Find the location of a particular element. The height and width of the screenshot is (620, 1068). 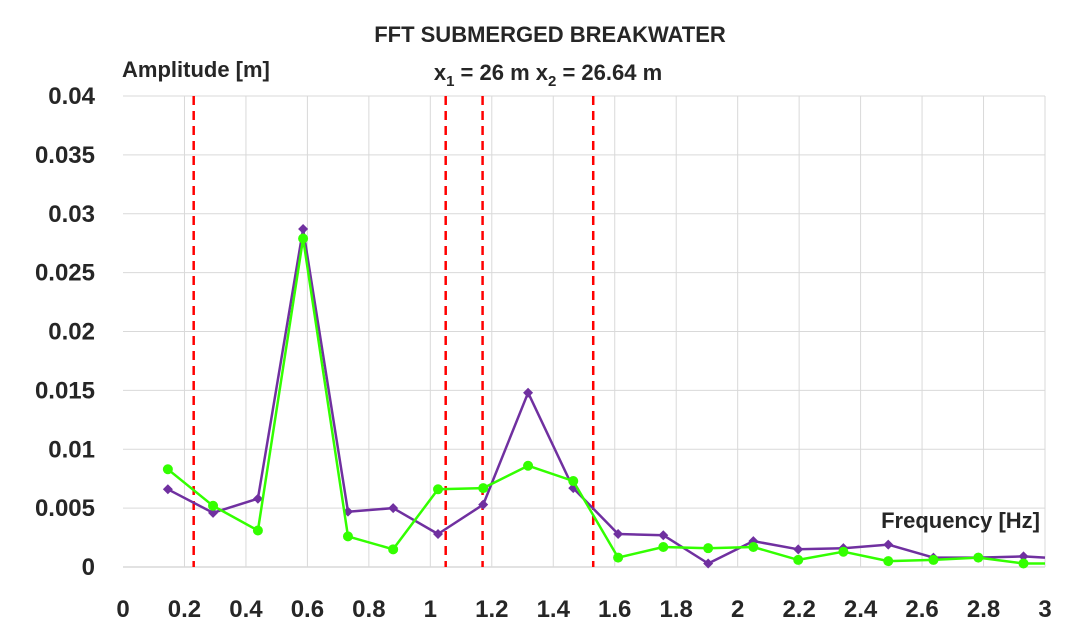

x-tick-label: 0.2 is located at coordinates (184, 608).